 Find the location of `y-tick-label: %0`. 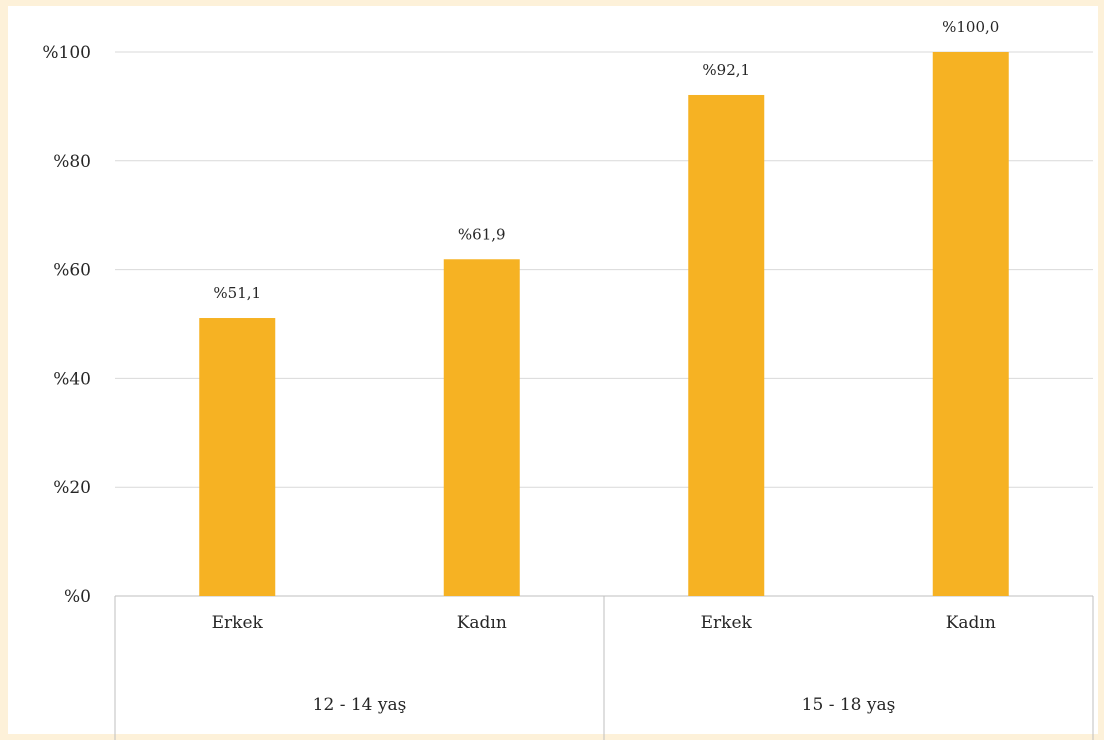

y-tick-label: %0 is located at coordinates (77, 597).